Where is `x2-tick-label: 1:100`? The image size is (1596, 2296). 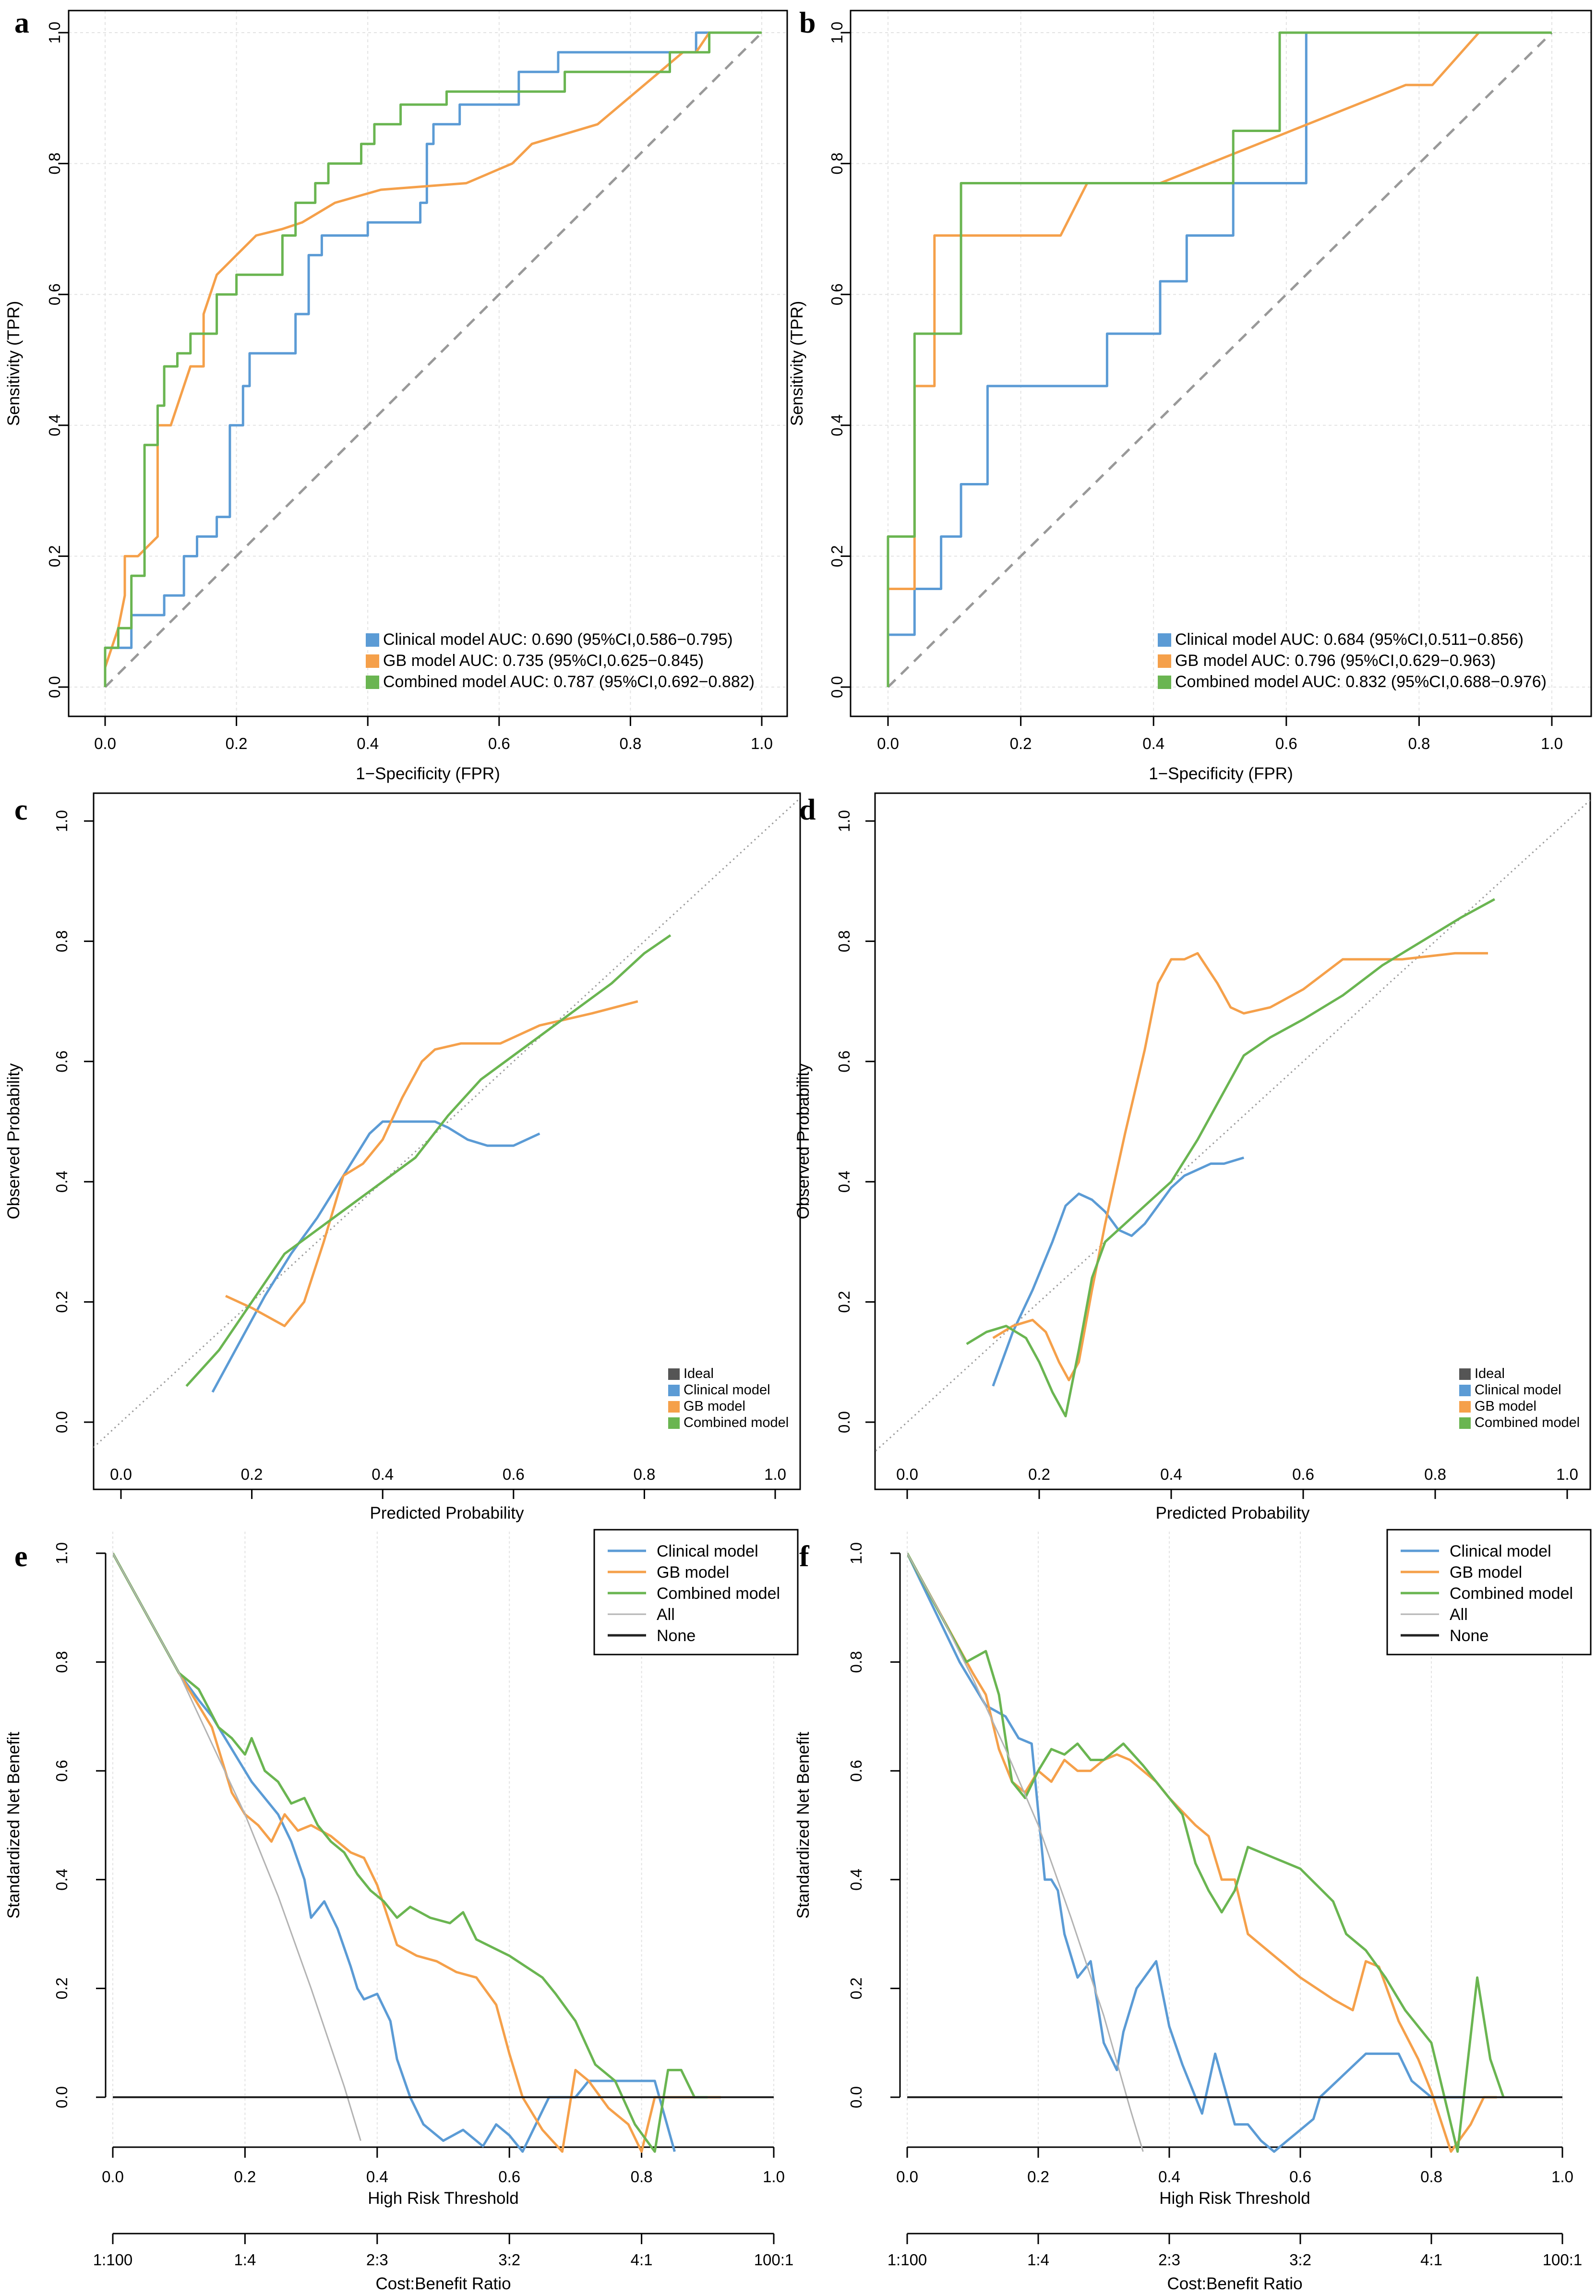
x2-tick-label: 1:100 is located at coordinates (113, 2260).